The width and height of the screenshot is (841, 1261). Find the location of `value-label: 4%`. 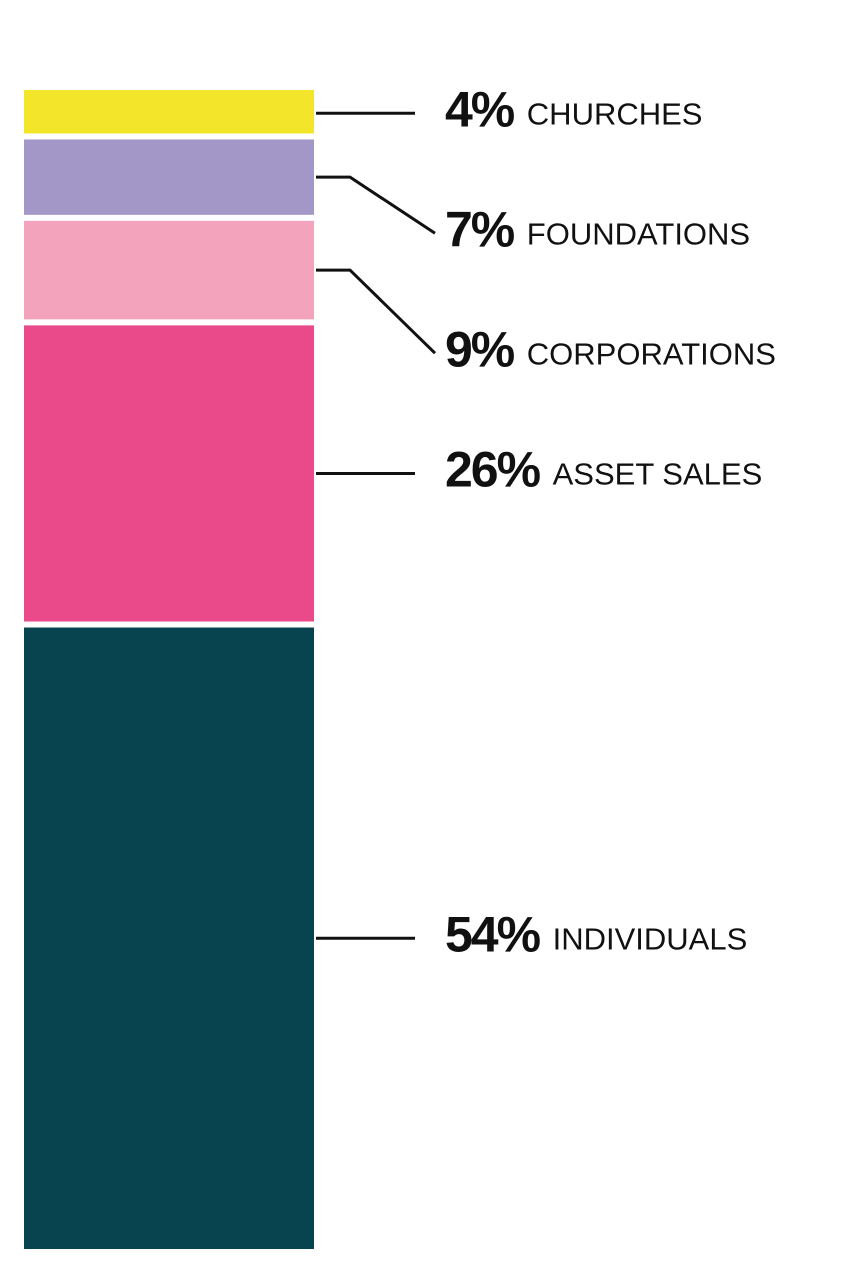

value-label: 4% is located at coordinates (480, 109).